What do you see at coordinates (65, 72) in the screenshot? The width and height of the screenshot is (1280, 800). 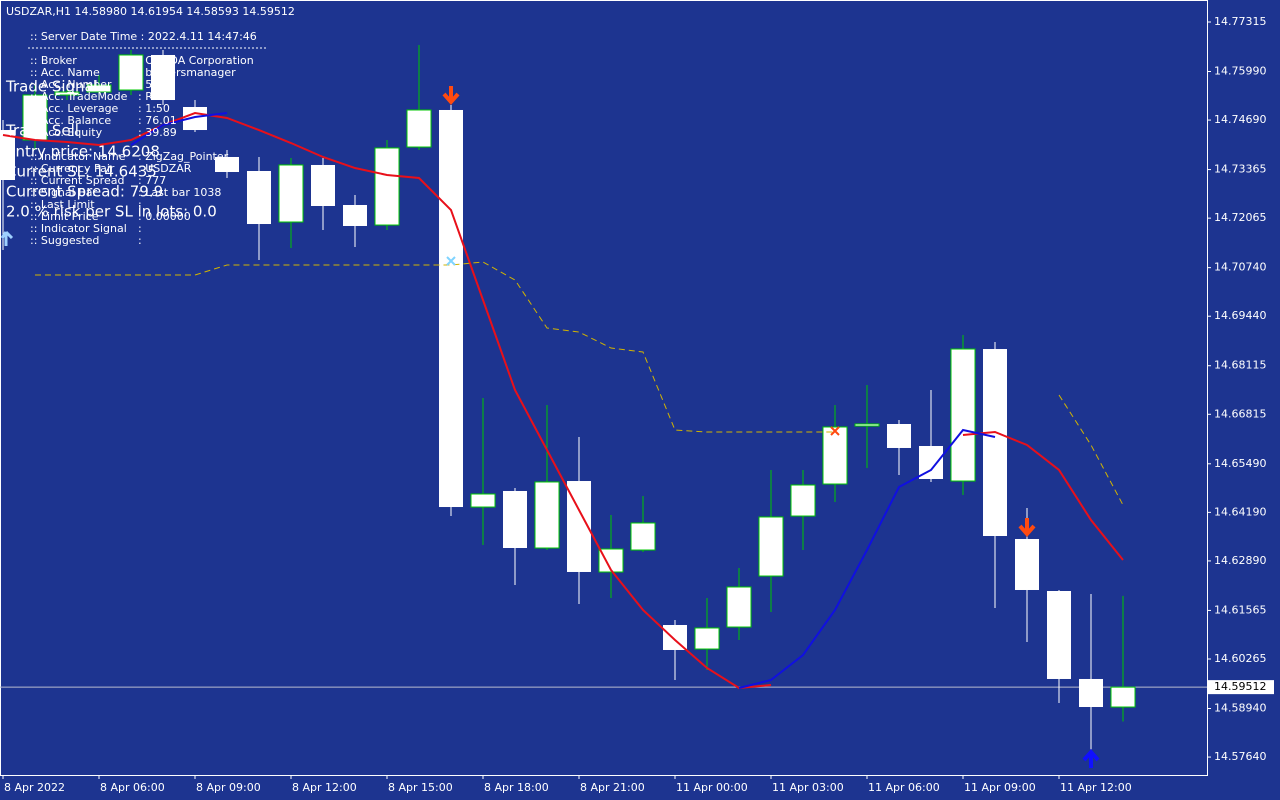 I see `panel-key: :: Acc. Name` at bounding box center [65, 72].